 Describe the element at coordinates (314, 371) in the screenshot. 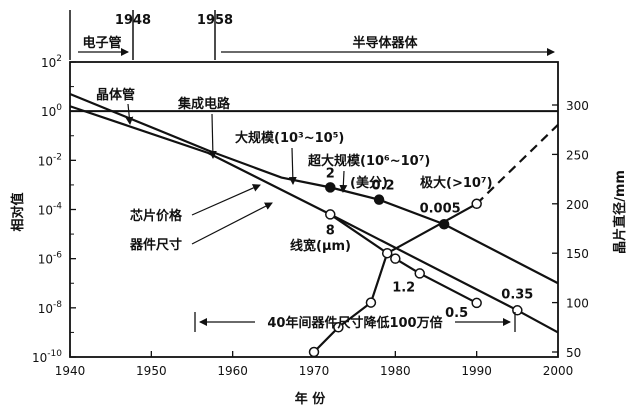

I see `x-tick-label: 1970` at that location.